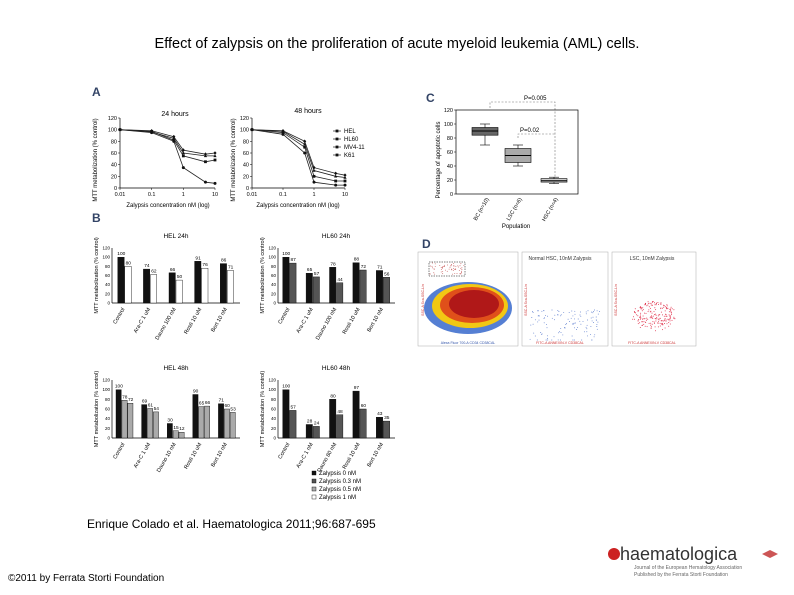 This screenshot has height=595, width=794. What do you see at coordinates (336, 236) in the screenshot?
I see `b-chart-title: HL60 24h` at bounding box center [336, 236].